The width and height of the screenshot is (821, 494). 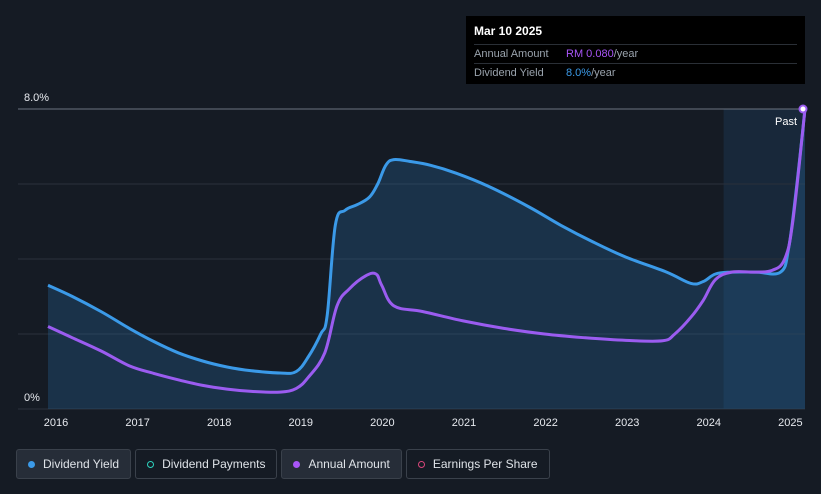 I want to click on legend-earnings-per-share: Earnings Per Share, so click(x=477, y=464).